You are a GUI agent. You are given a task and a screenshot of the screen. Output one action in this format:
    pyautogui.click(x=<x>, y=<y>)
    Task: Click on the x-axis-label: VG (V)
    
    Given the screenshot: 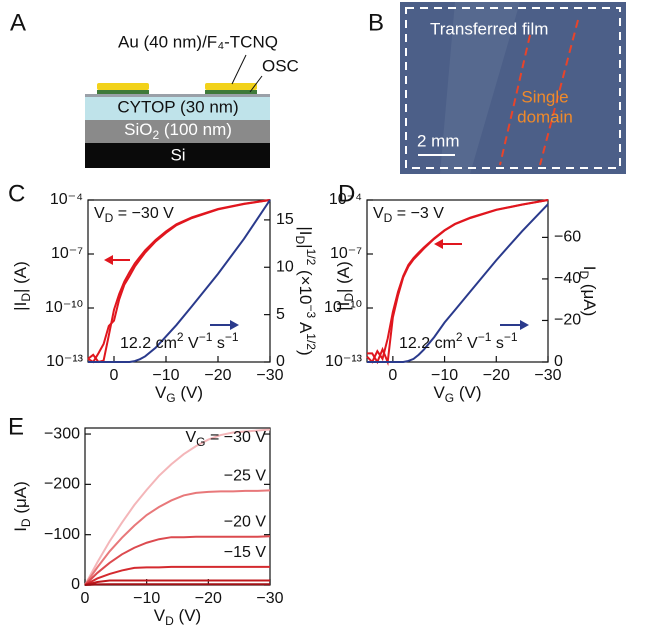 What is the action you would take?
    pyautogui.click(x=179, y=394)
    